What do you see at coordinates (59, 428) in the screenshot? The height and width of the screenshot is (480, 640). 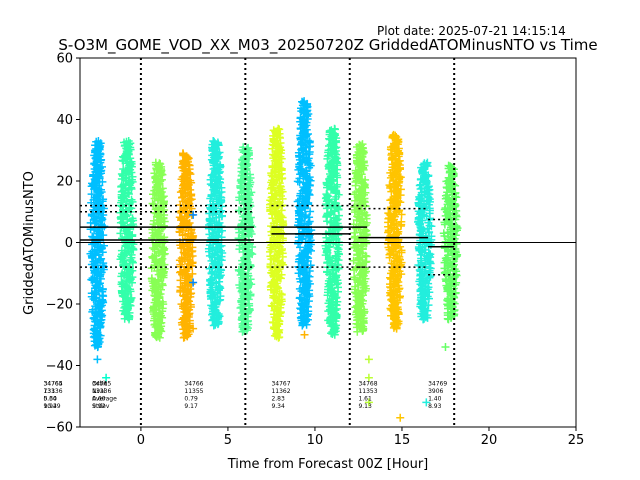 I see `y-tick-label: −60` at bounding box center [59, 428].